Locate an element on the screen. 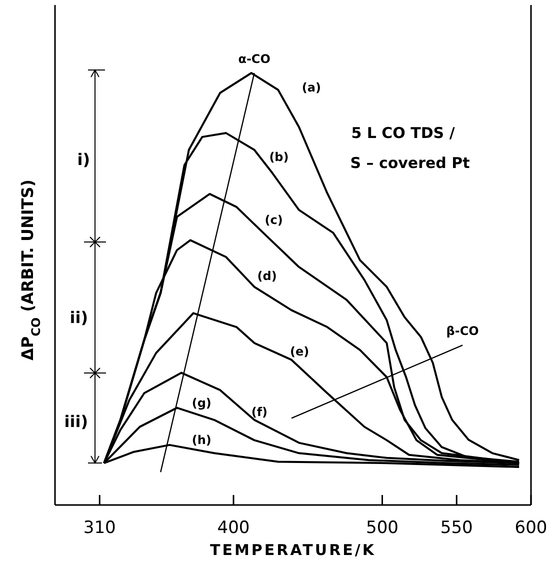 The image size is (550, 565). x-axis-title: TEMPERATURE/K is located at coordinates (293, 550).